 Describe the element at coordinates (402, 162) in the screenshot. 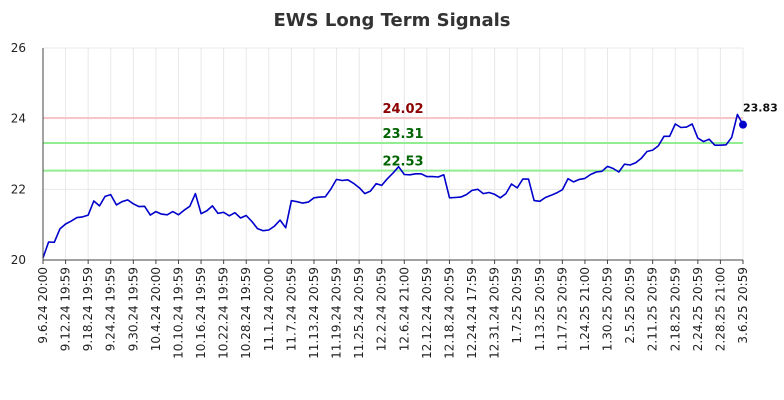

I see `signal-level-label: 22.53` at that location.